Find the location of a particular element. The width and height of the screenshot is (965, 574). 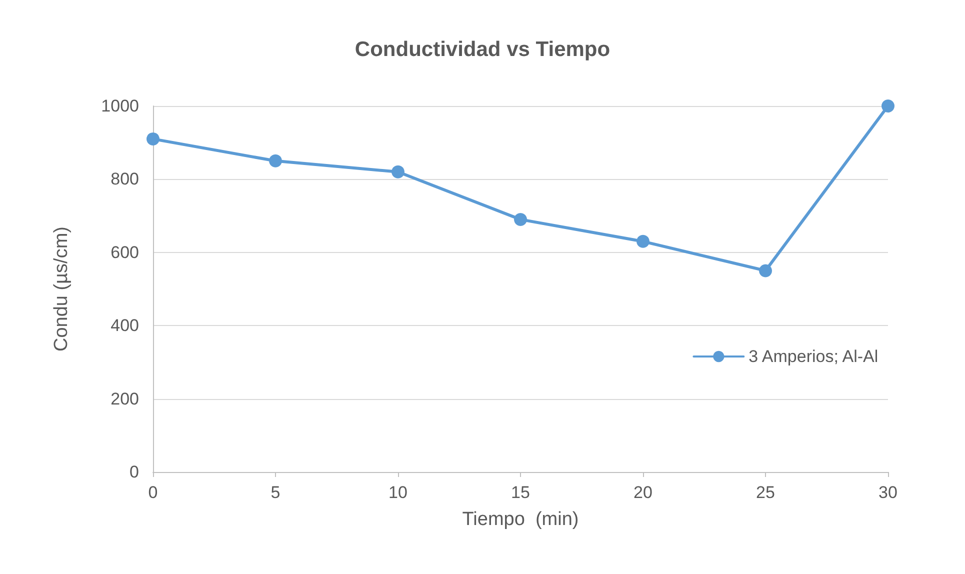

y-tick-label: 600 is located at coordinates (124, 252).